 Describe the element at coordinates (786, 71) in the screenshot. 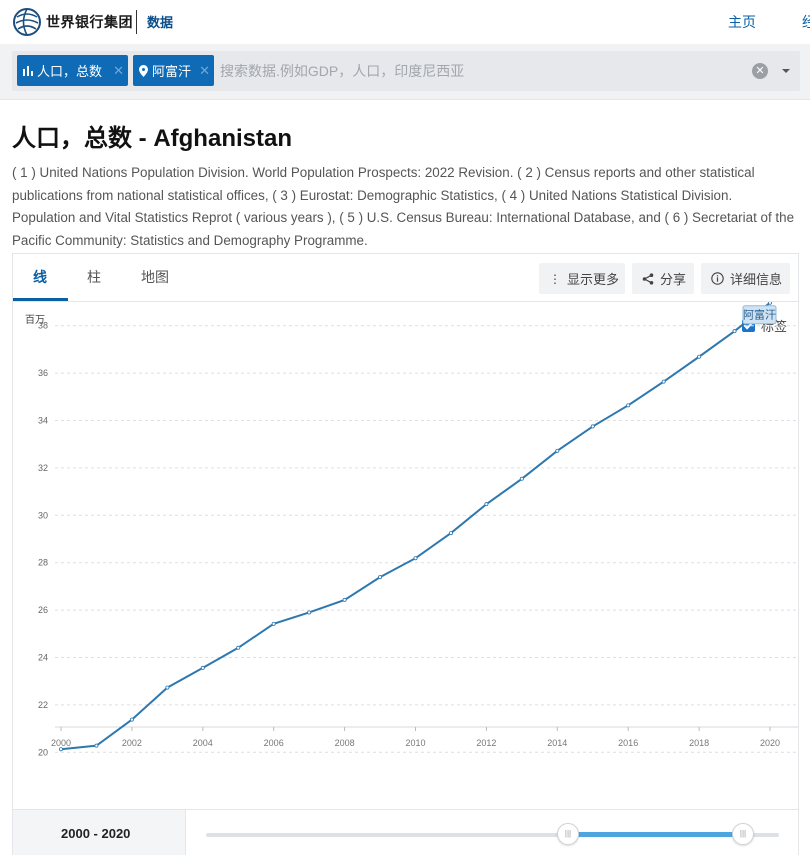

I see `chevron-down-icon` at that location.